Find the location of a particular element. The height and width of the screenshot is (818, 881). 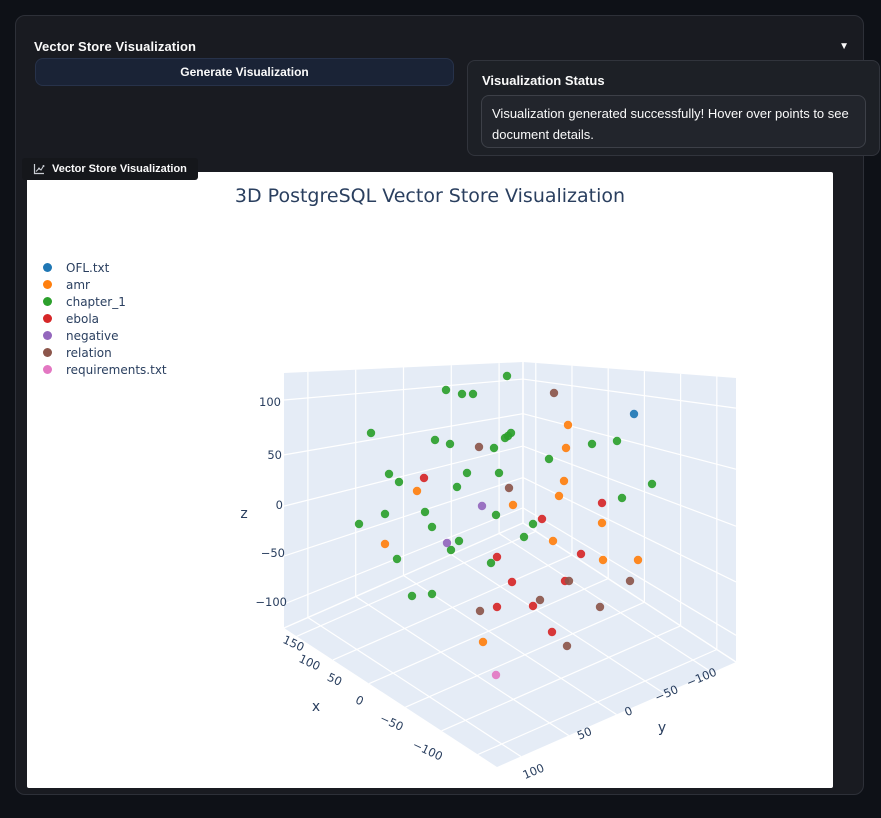

legend-label: amr is located at coordinates (78, 284).